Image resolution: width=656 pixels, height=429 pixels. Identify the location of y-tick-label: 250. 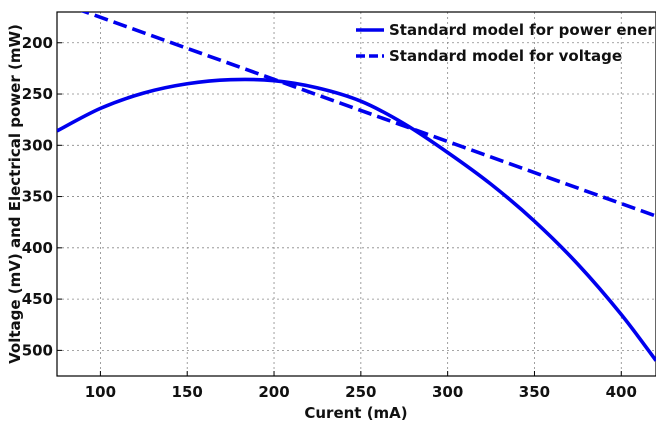
(37, 94).